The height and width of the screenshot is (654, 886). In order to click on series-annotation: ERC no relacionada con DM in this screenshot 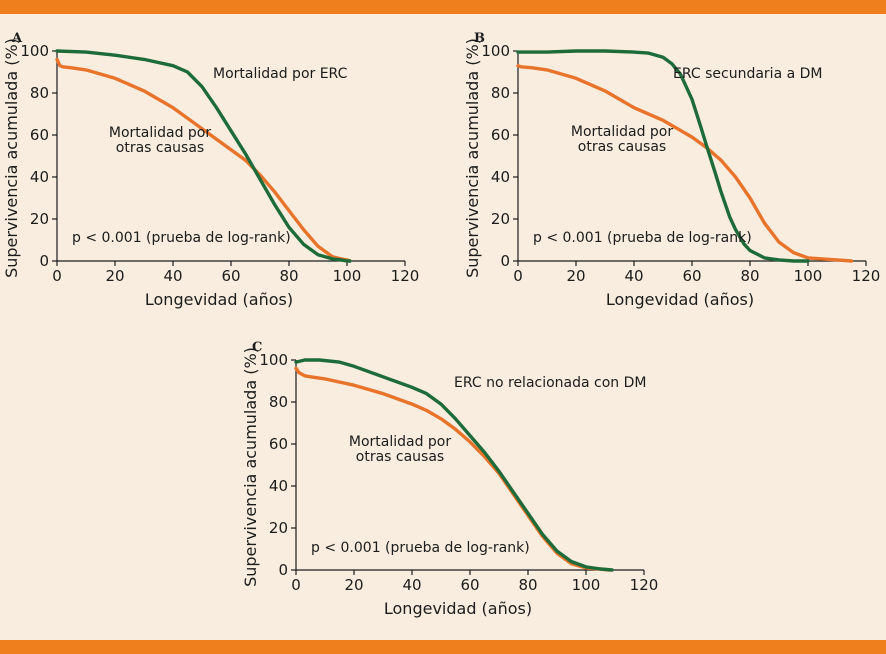, I will do `click(550, 383)`.